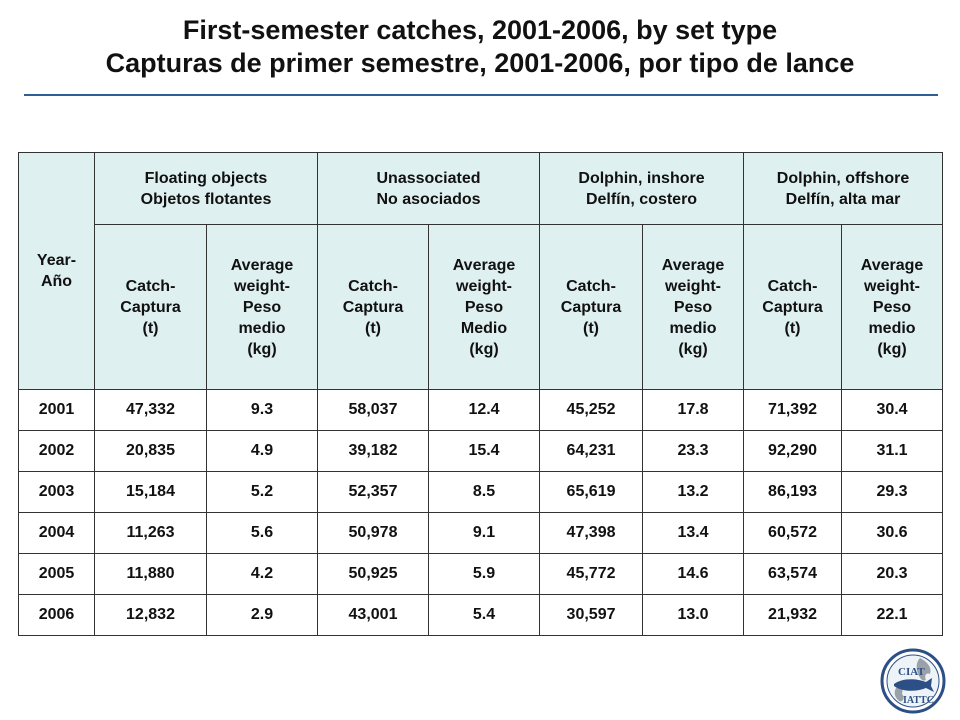  I want to click on value-cell: 11,880, so click(150, 574).